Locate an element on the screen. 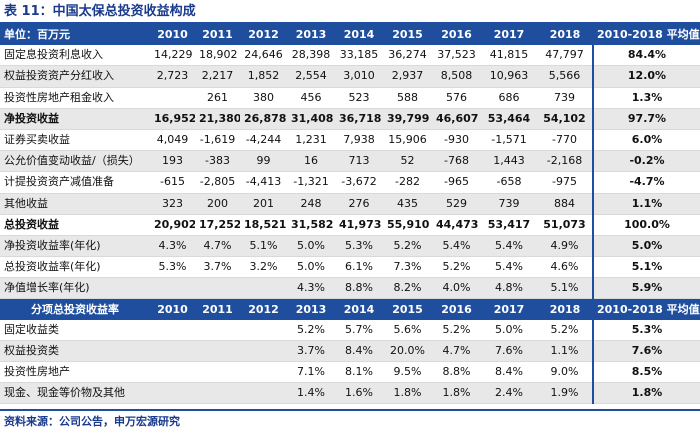  column-header: 2018 is located at coordinates (565, 309).